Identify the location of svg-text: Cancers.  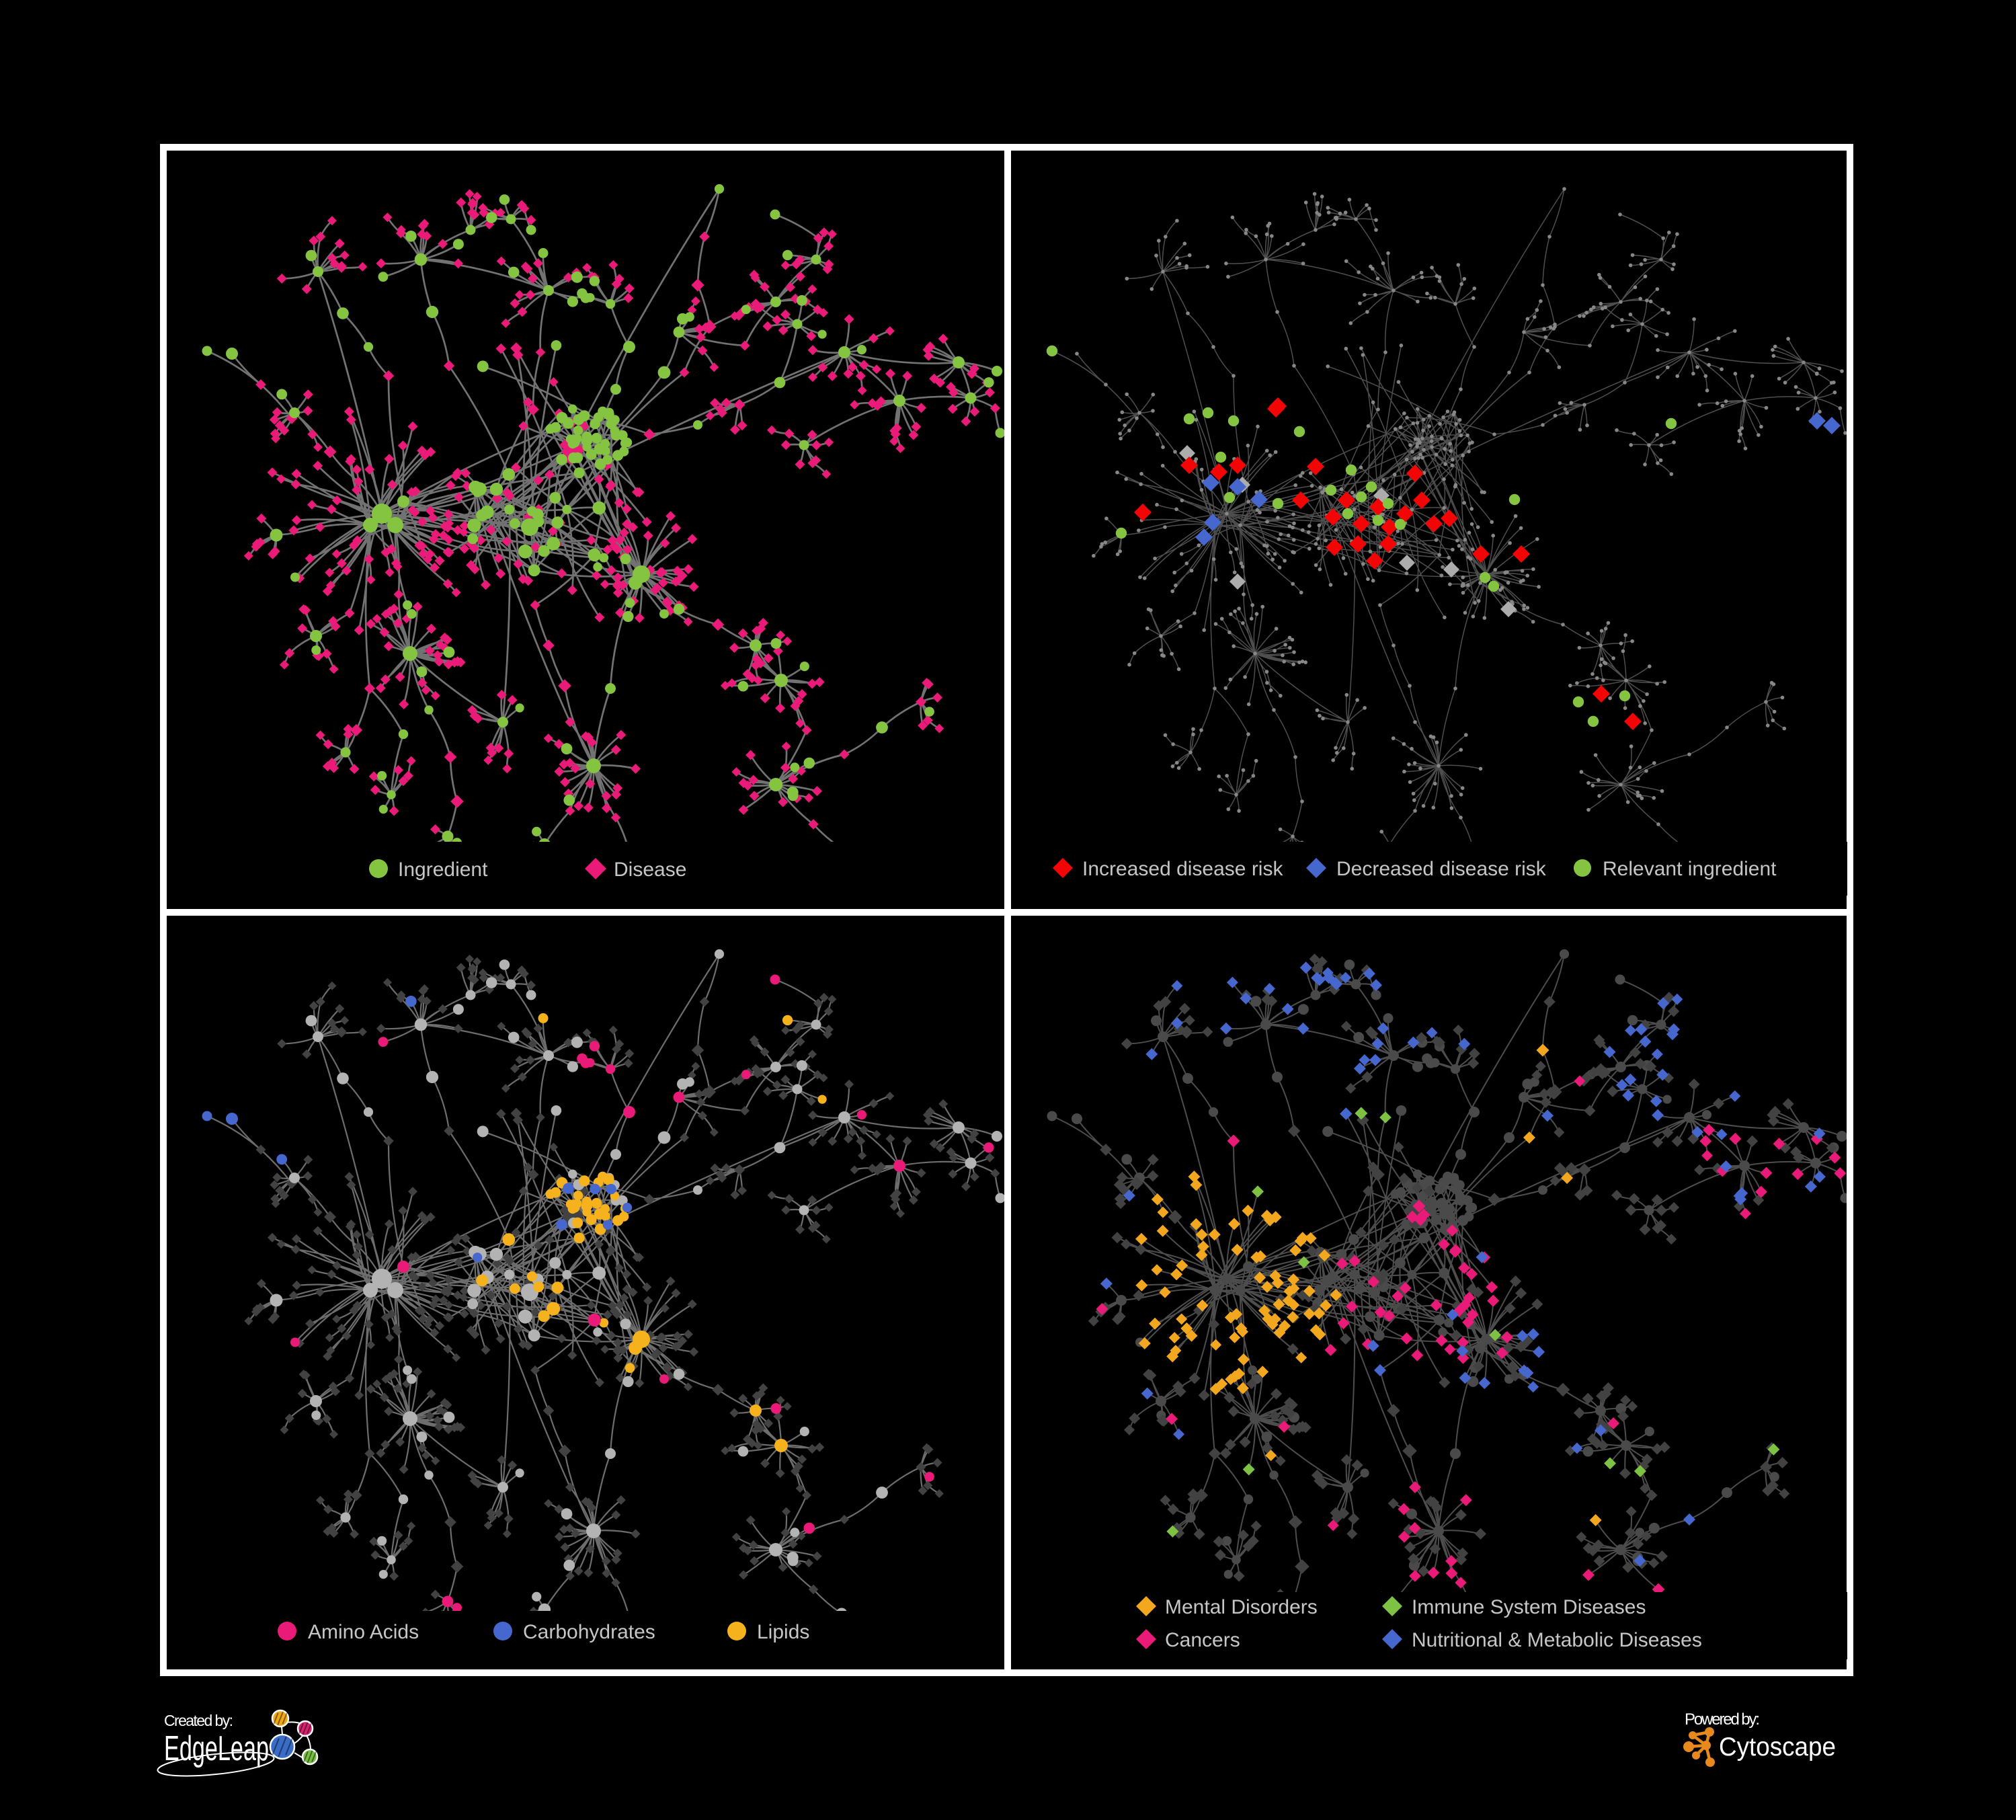
(1202, 1640).